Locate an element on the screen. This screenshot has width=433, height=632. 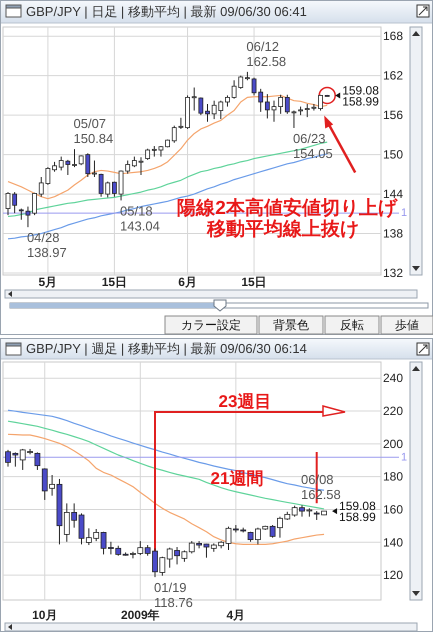
y-tick-label: 150 is located at coordinates (393, 155).